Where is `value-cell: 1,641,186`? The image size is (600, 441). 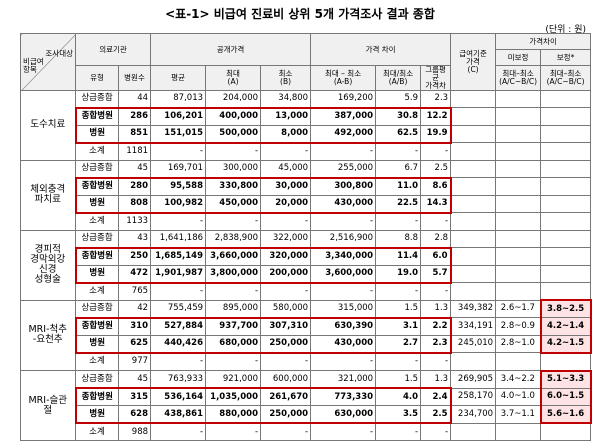 value-cell: 1,641,186 is located at coordinates (178, 239).